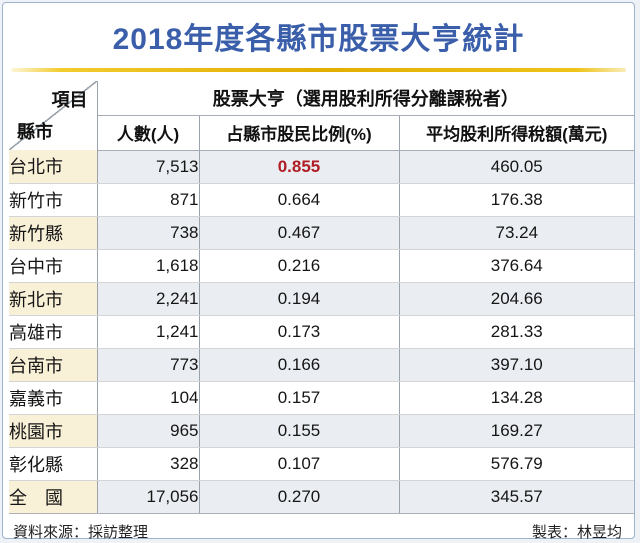 The height and width of the screenshot is (543, 640). Describe the element at coordinates (81, 532) in the screenshot. I see `source-note: 資料來源：採訪整理` at that location.